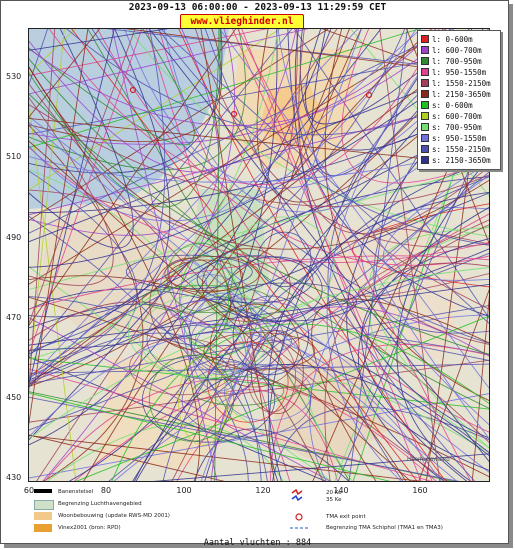 This screenshot has height=550, width=515. What do you see at coordinates (346, 517) in the screenshot?
I see `tma-exit-label: TMA exit point` at bounding box center [346, 517].